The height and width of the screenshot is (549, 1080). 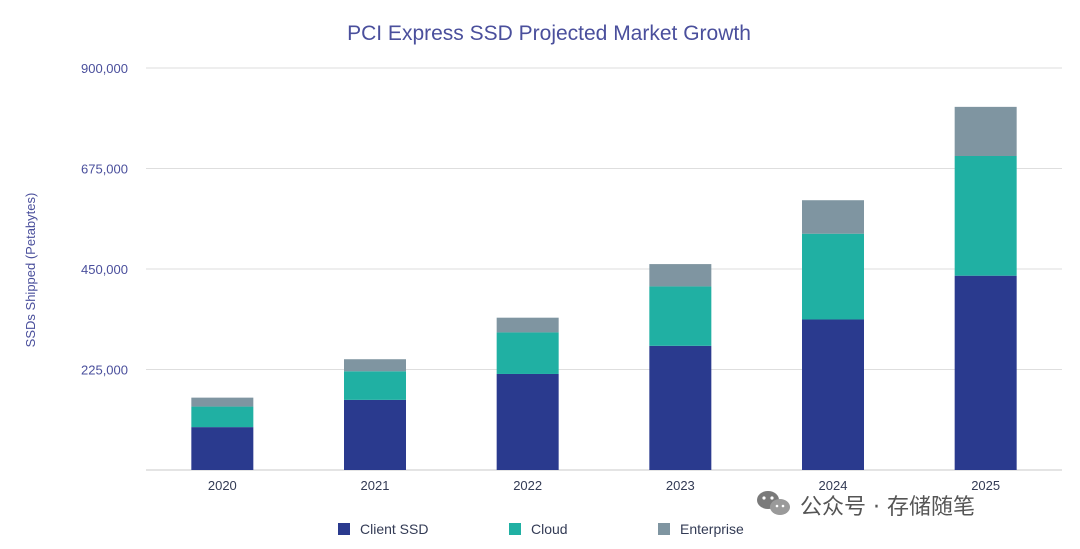 I want to click on watermark: 公众号 · 存储随笔, so click(x=866, y=505).